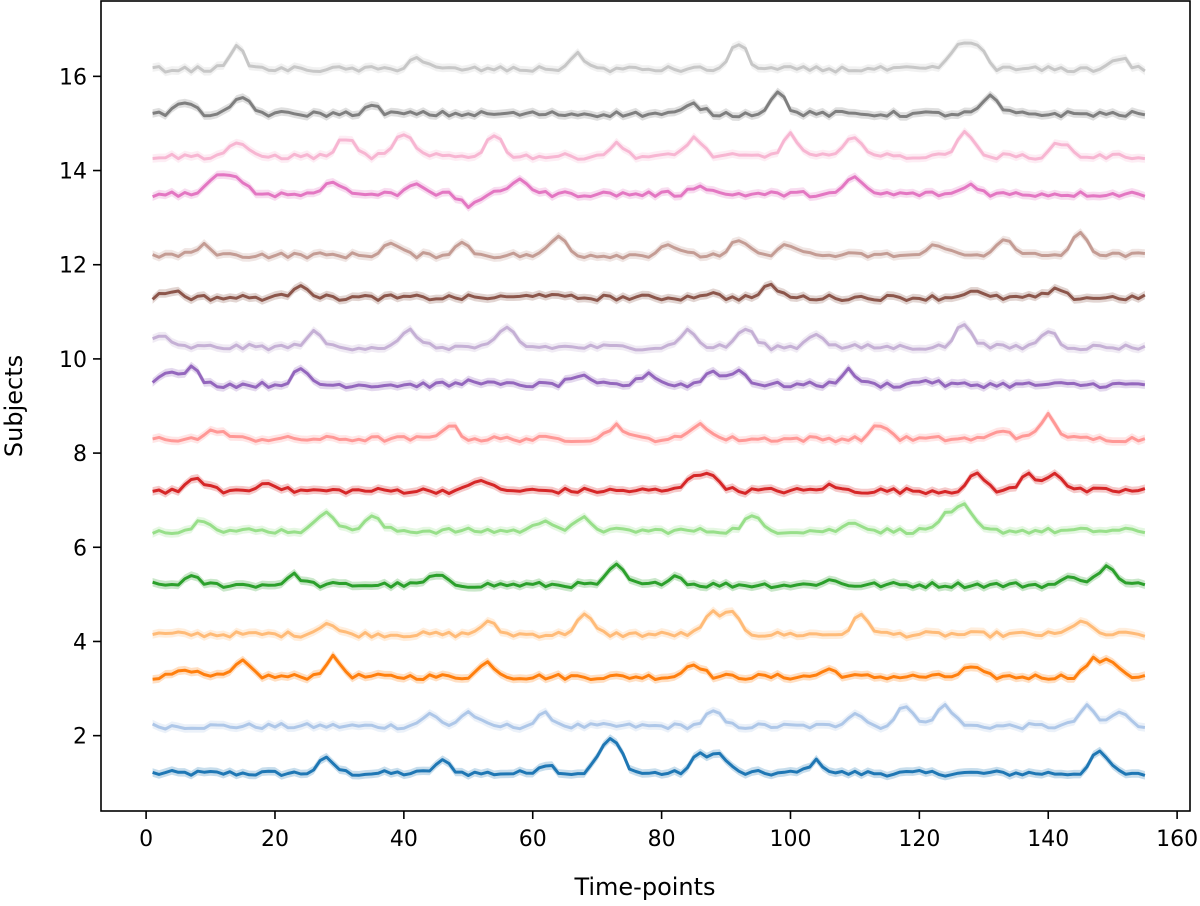 The height and width of the screenshot is (906, 1200). Describe the element at coordinates (146, 839) in the screenshot. I see `x-tick-label: 0` at that location.